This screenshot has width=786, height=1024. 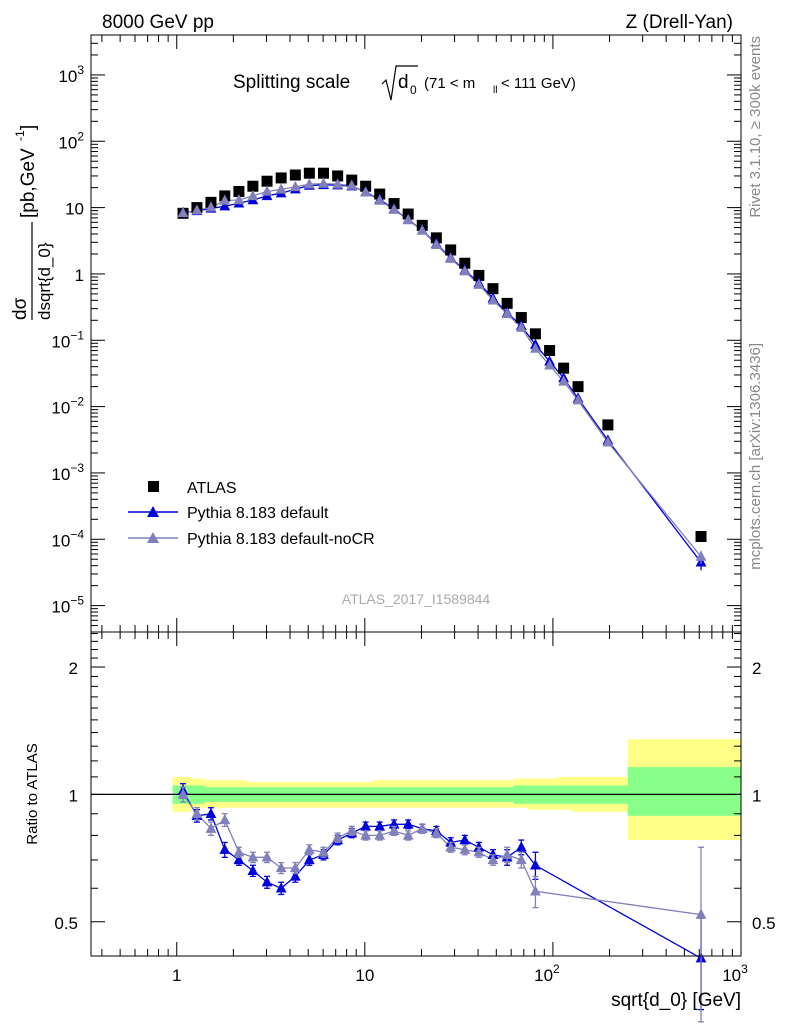 What do you see at coordinates (676, 1000) in the screenshot?
I see `xlabel: sqrt{d_0} [GeV]` at bounding box center [676, 1000].